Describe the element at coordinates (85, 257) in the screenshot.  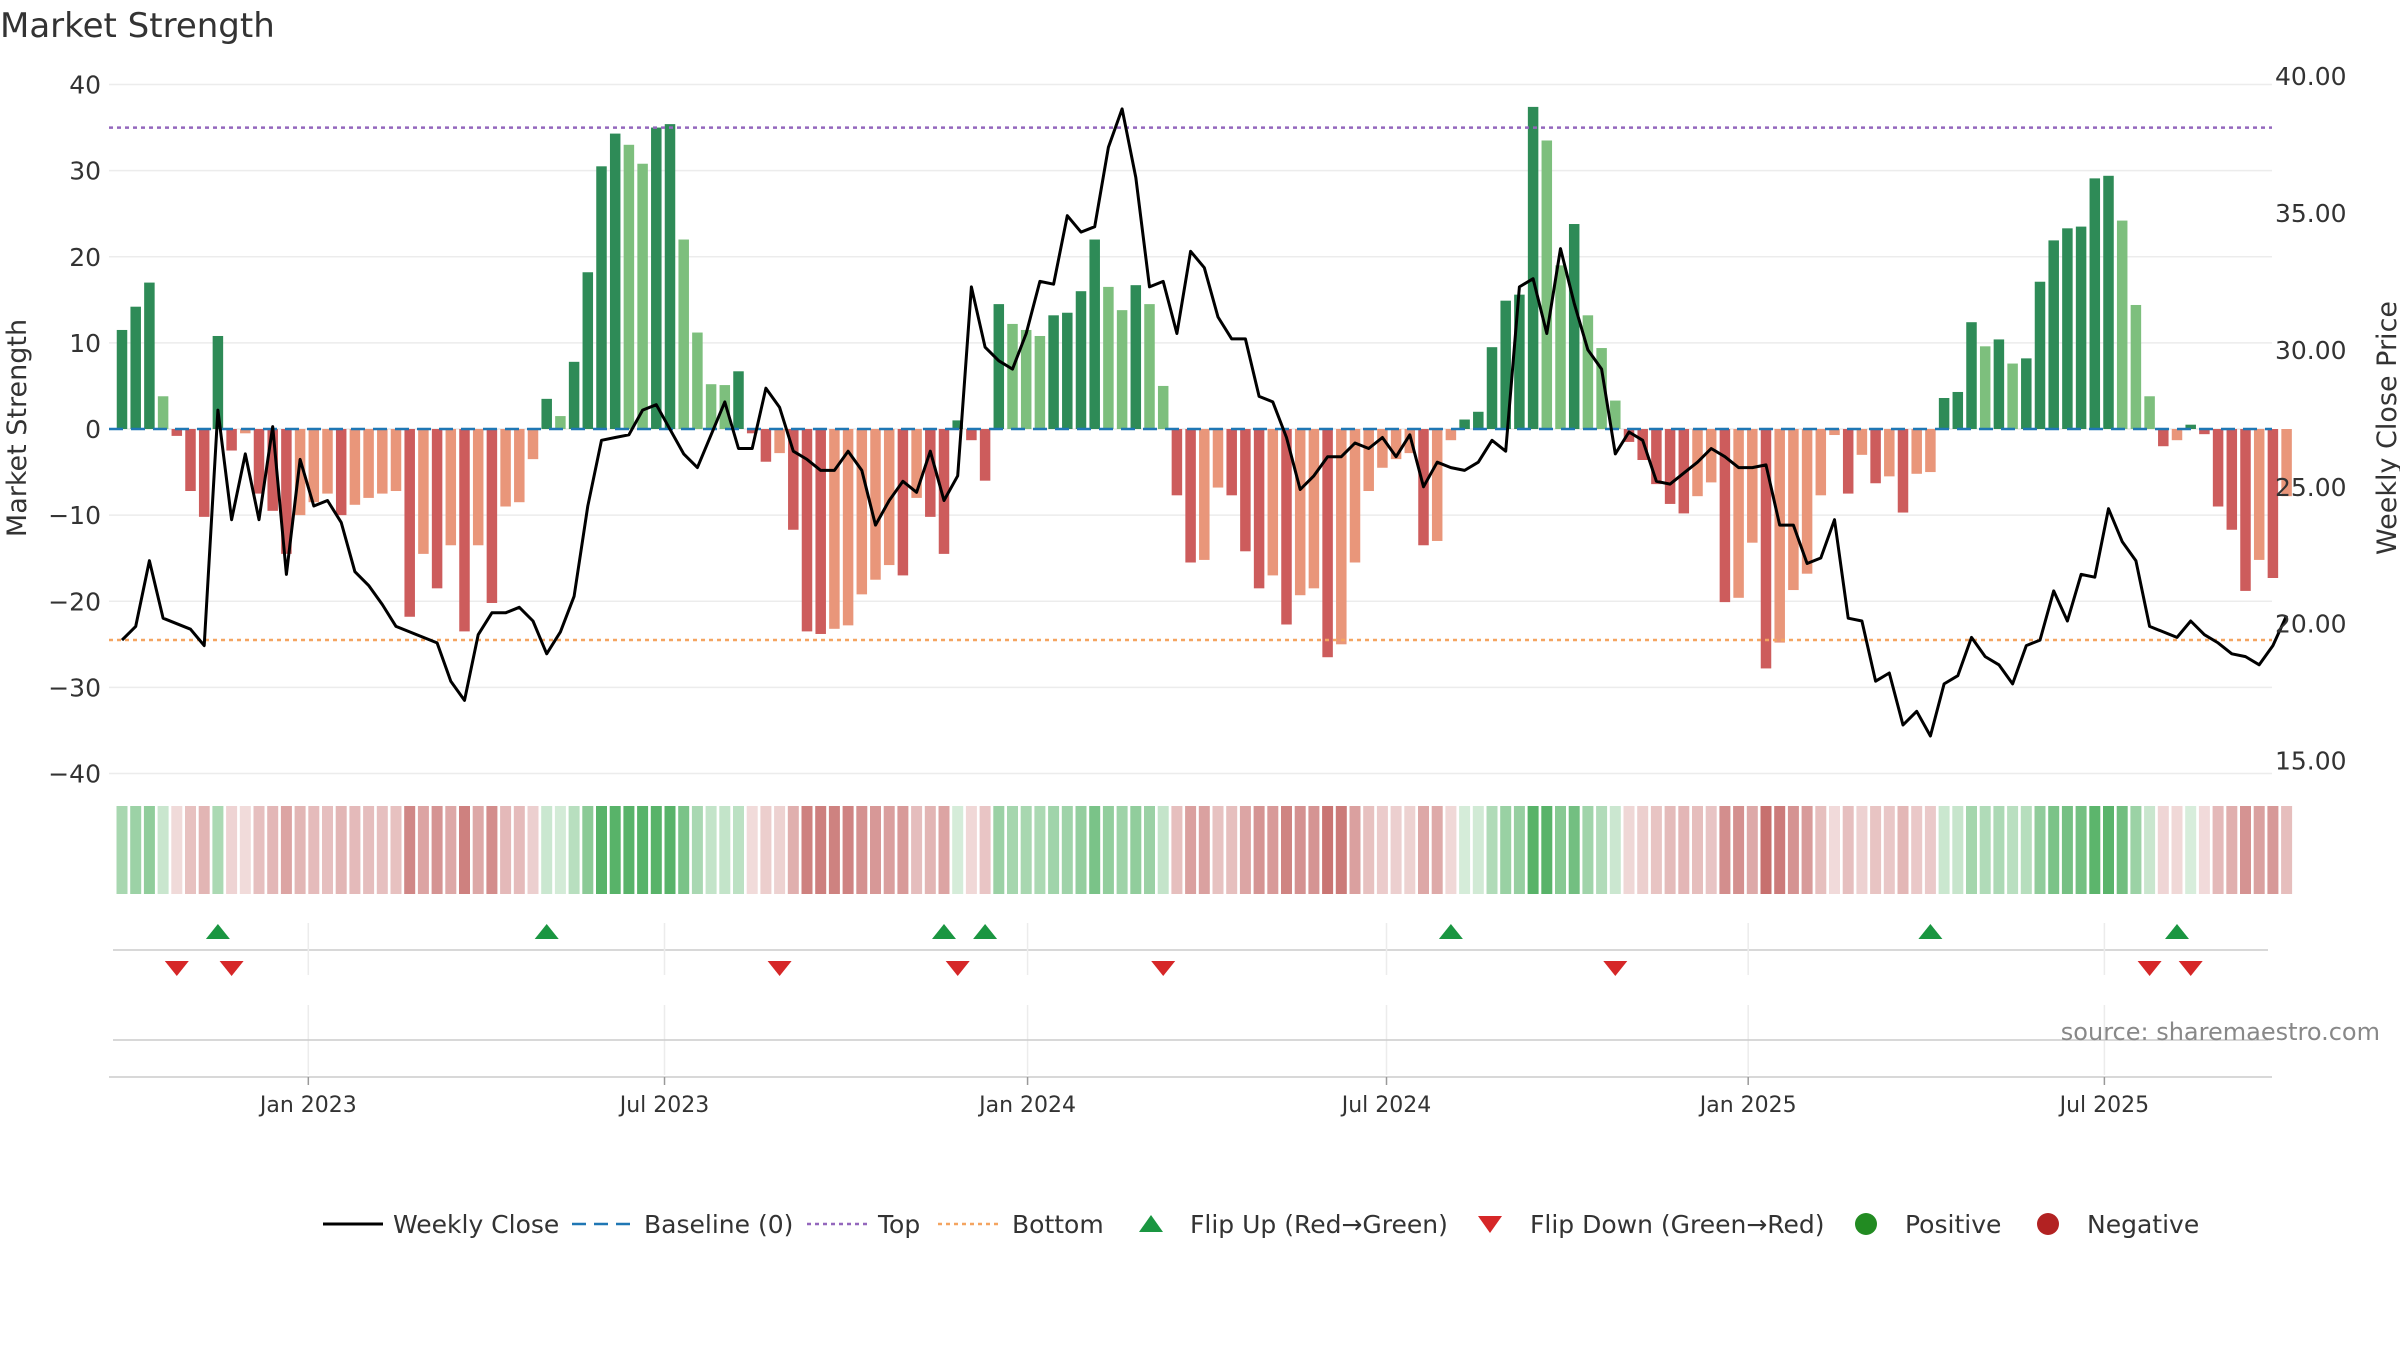
I see `y-tick-label-left: 20` at that location.